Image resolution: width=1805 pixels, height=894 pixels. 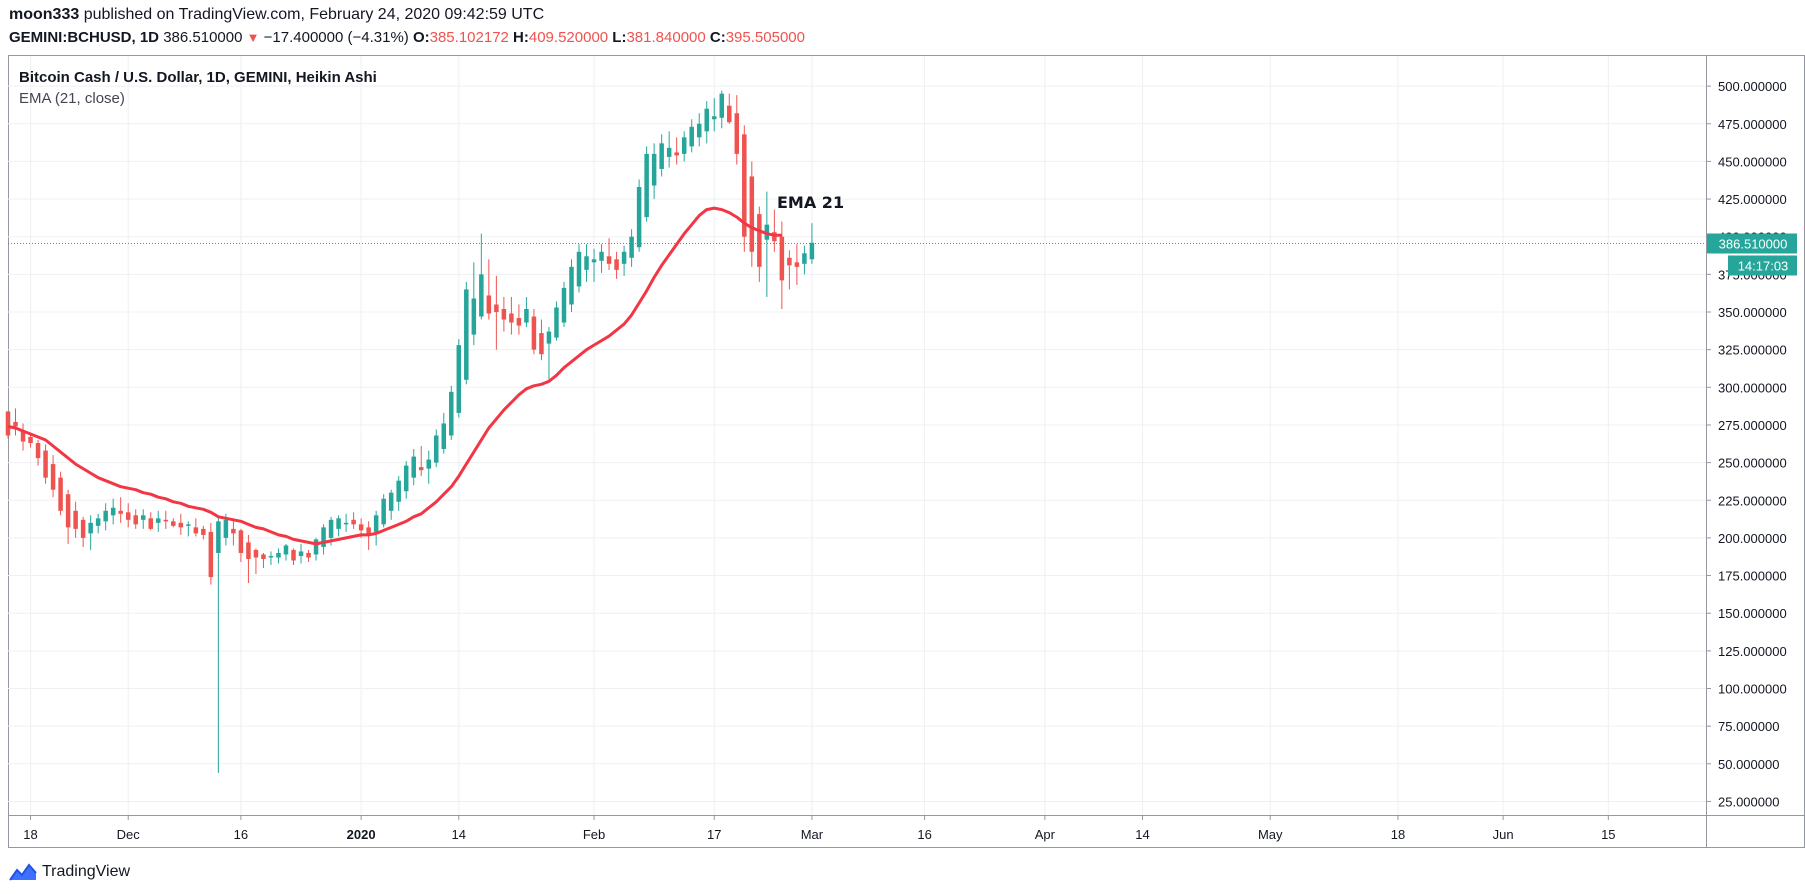 What do you see at coordinates (72, 98) in the screenshot?
I see `legend-indicator: EMA (21, close)` at bounding box center [72, 98].